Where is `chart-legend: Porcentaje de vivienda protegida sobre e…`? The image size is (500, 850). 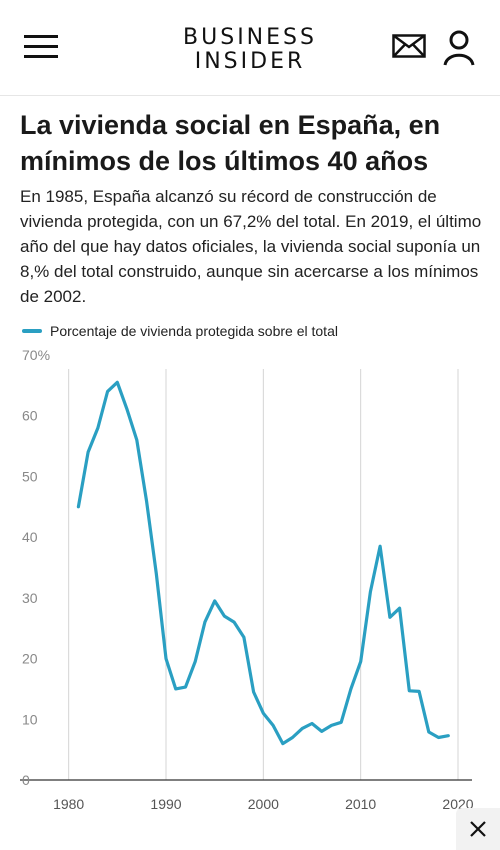 chart-legend: Porcentaje de vivienda protegida sobre e… is located at coordinates (180, 331).